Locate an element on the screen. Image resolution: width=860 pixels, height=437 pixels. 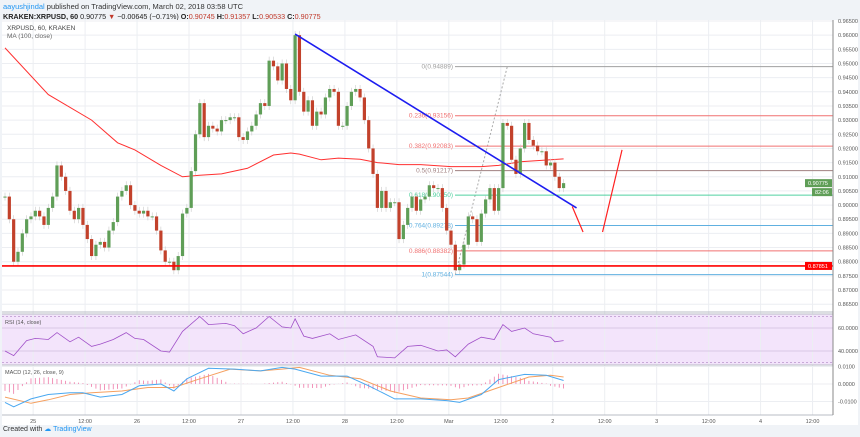
support-price-tag is located at coordinates (818, 265).